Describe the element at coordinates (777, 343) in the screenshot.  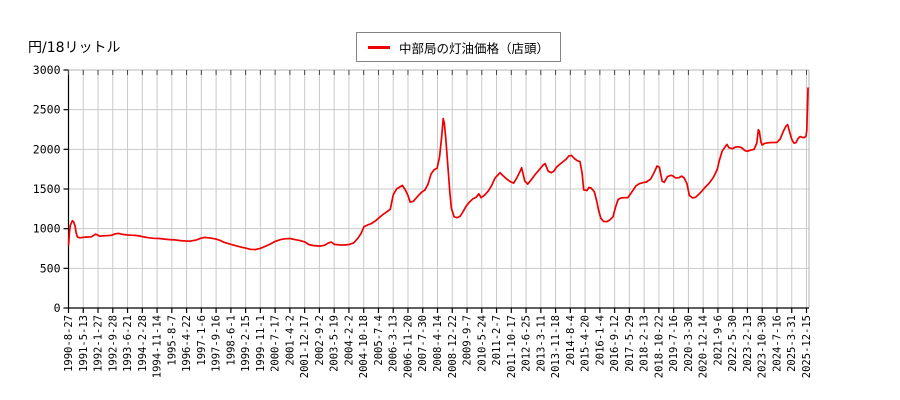
I see `x-tick-label: 2024-7-16` at that location.